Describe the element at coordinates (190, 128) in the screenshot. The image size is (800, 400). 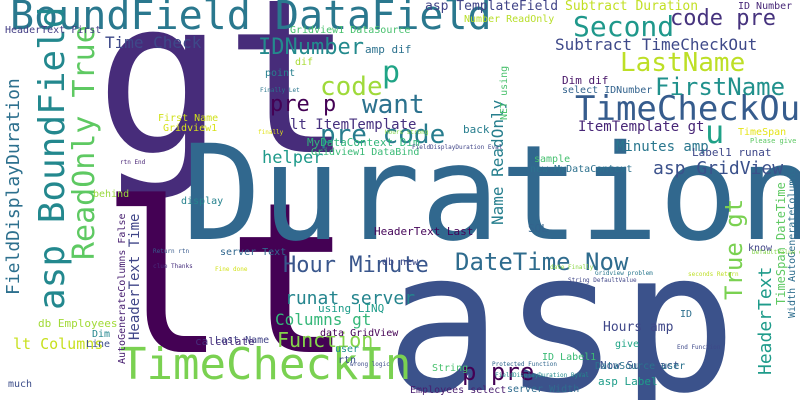
I see `cloud-word: Gridview1` at that location.